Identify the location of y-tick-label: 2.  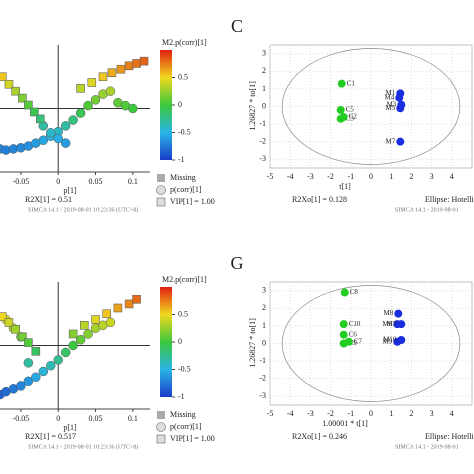
(264, 70).